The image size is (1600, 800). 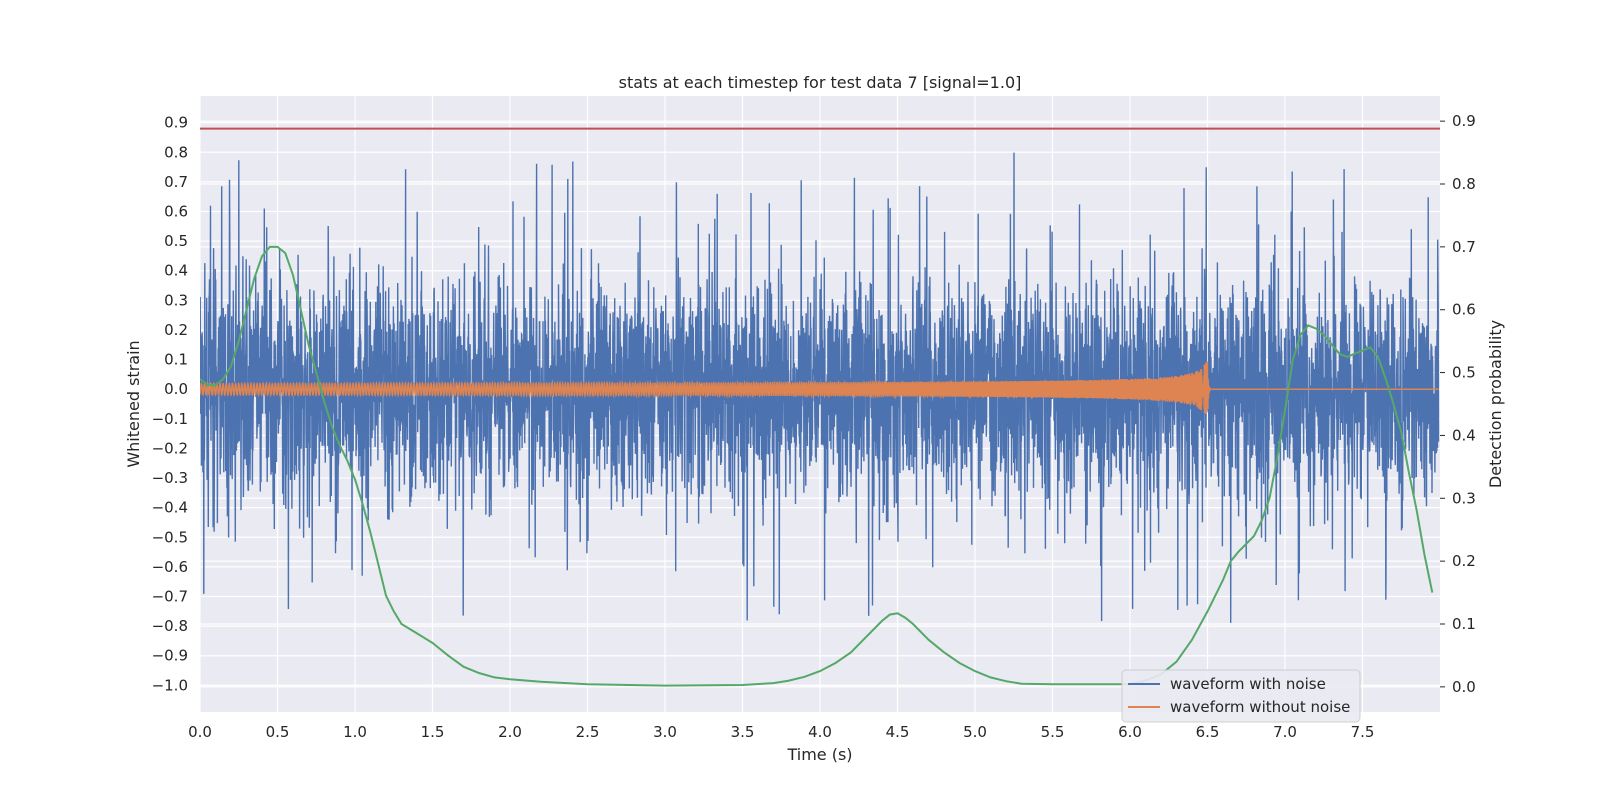 I want to click on series-waveform-without-noise, so click(x=819, y=387).